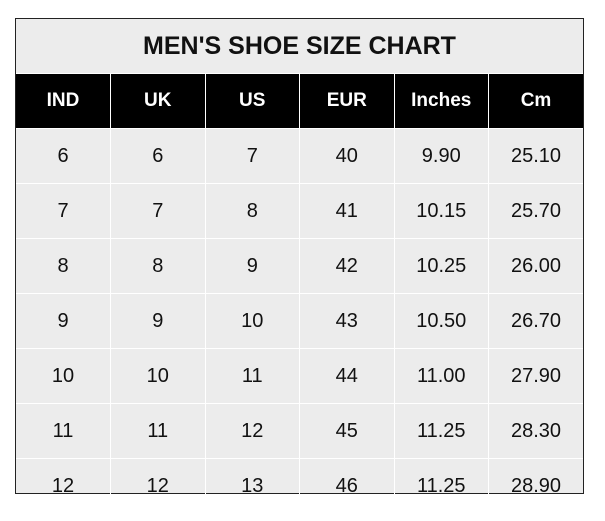 The height and width of the screenshot is (521, 605). I want to click on cell-eur: 43, so click(347, 321).